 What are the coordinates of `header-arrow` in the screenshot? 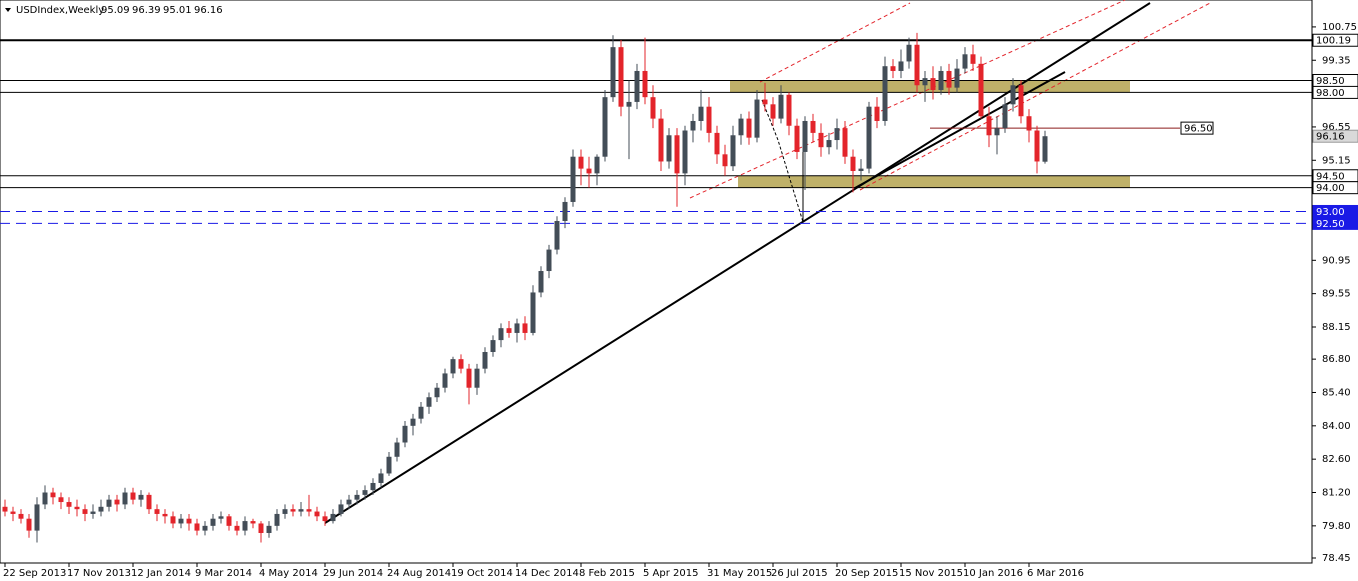 It's located at (8, 10).